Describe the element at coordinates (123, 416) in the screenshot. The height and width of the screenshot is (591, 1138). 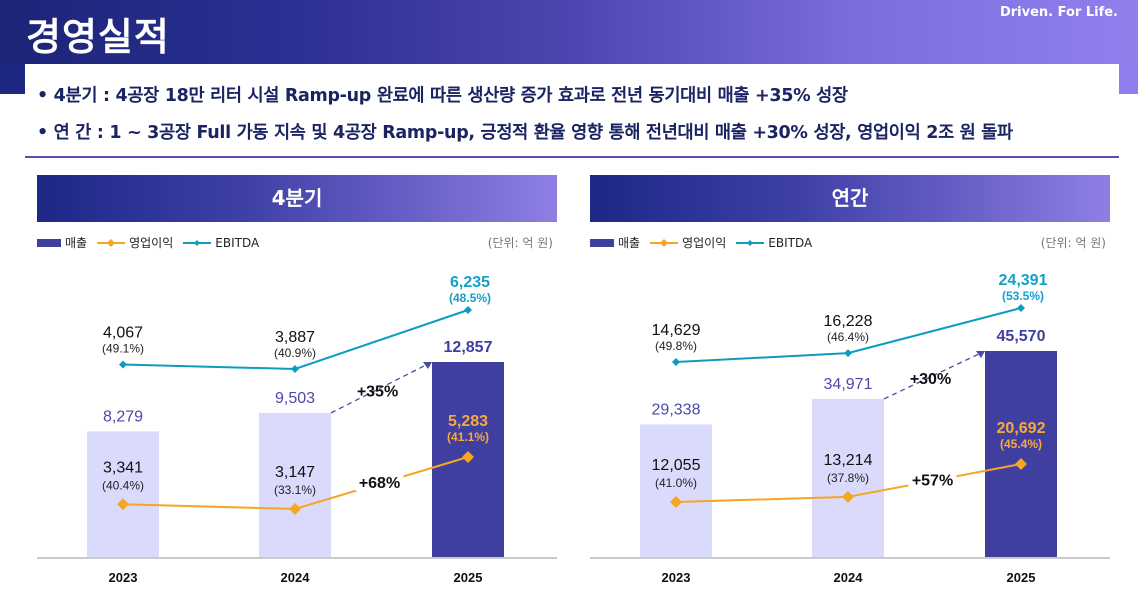
I see `revenue-label-2023: 8,279` at that location.